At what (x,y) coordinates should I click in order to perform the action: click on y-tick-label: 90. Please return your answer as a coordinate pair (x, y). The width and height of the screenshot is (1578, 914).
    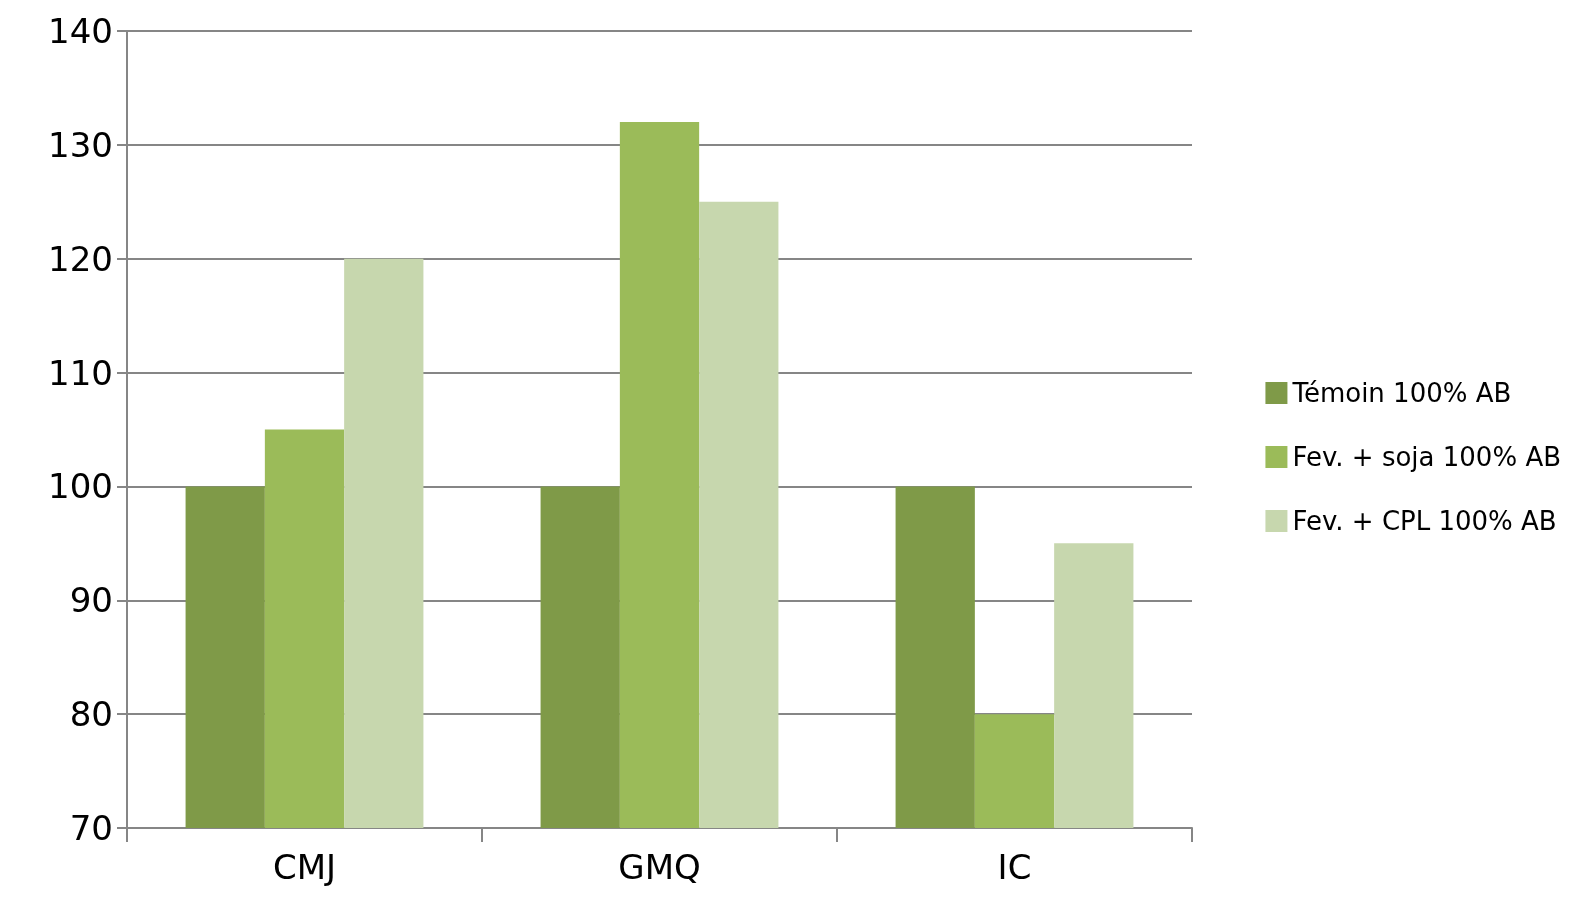
    Looking at the image, I should click on (91, 600).